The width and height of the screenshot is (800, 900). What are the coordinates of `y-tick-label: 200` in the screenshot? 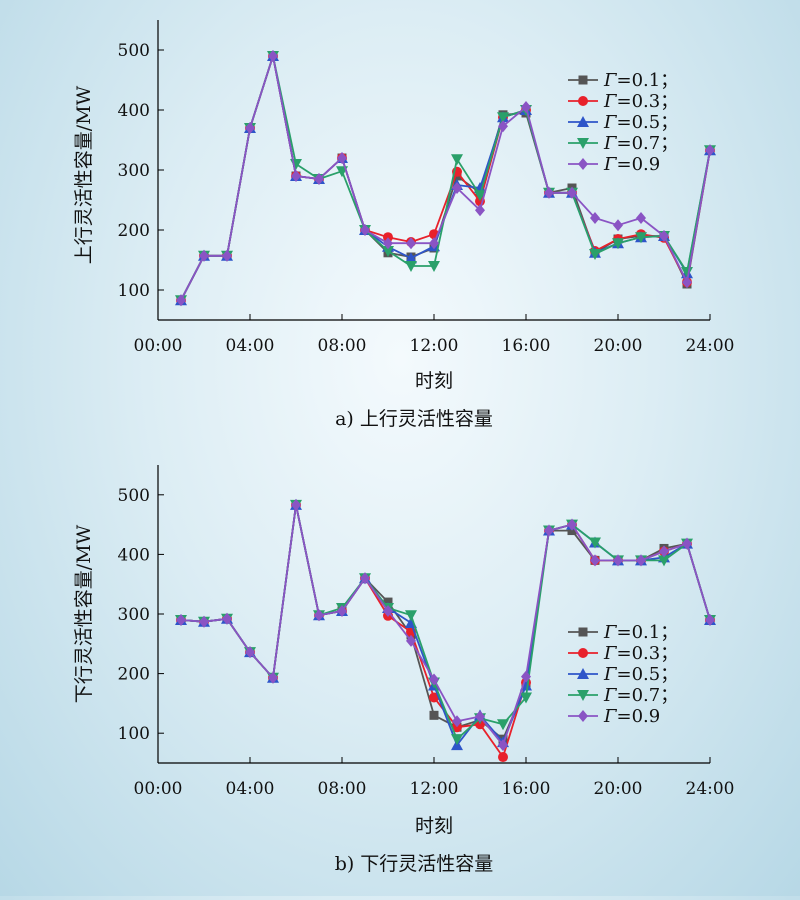 It's located at (134, 231).